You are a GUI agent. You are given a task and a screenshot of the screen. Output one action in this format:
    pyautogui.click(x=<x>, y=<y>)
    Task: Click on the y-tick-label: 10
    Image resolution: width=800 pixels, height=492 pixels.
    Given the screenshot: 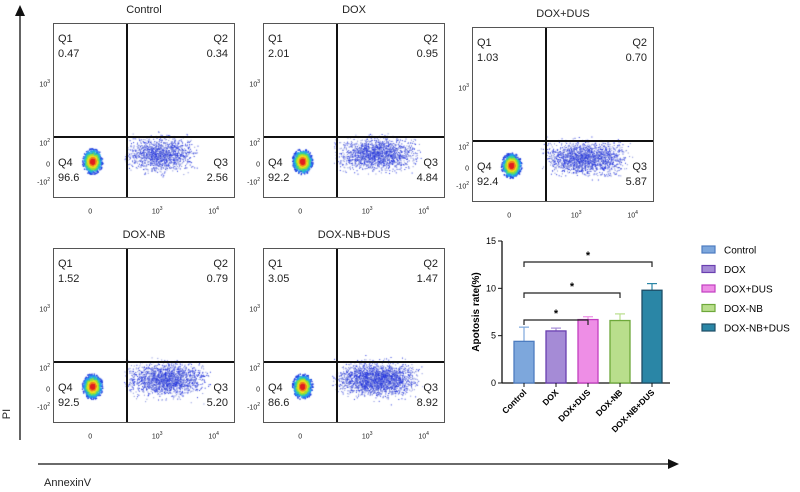 What is the action you would take?
    pyautogui.click(x=491, y=288)
    